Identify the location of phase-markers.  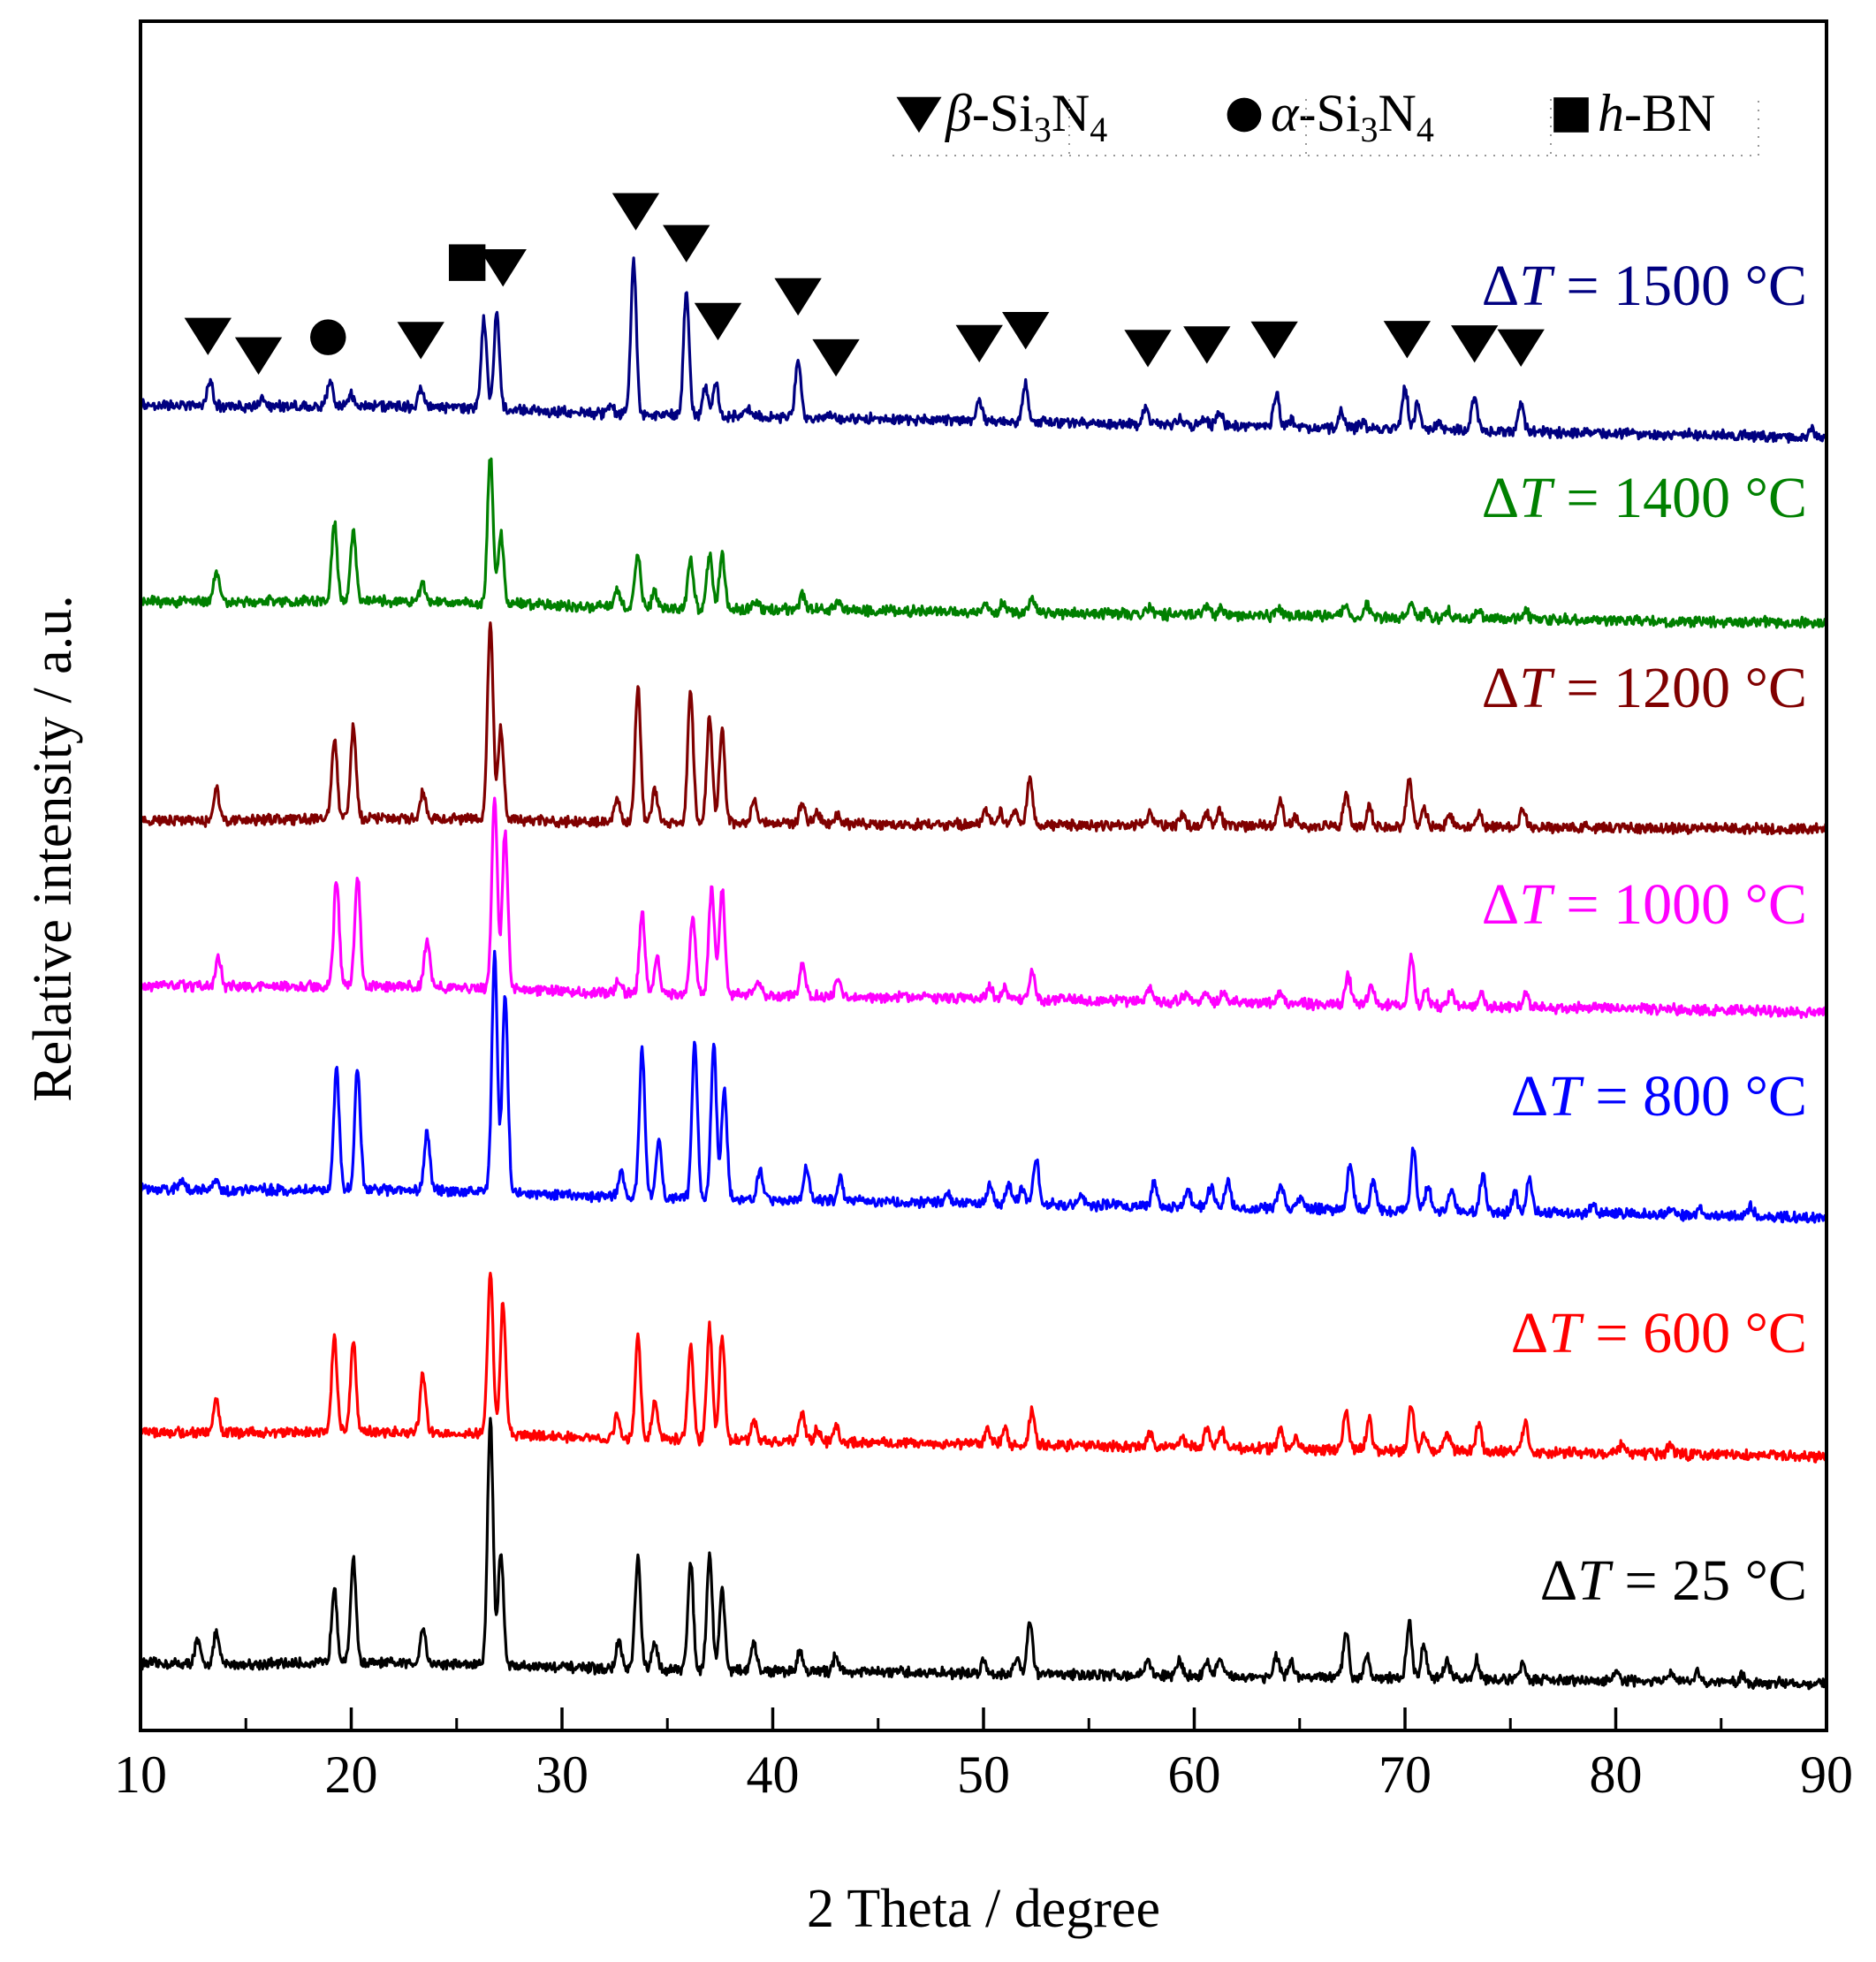
(864, 285).